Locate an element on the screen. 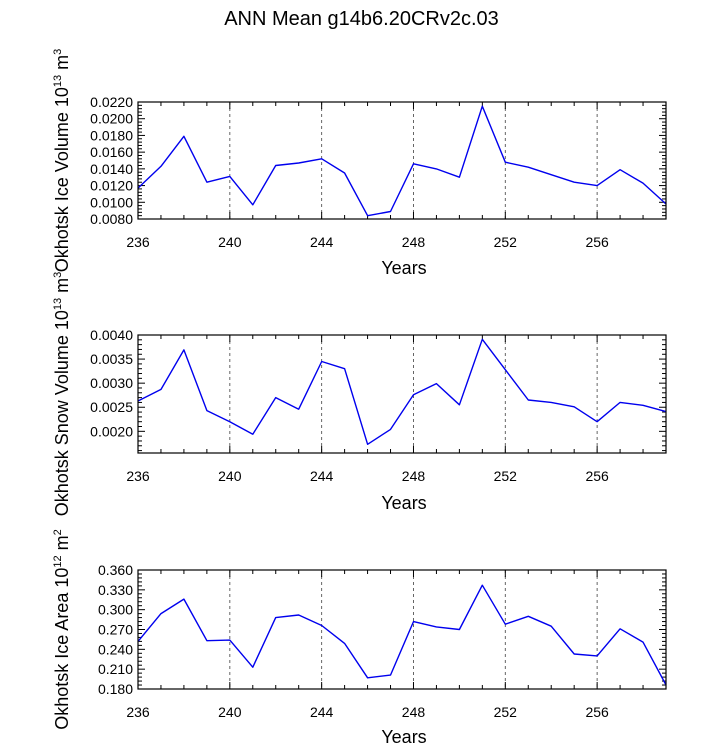 The height and width of the screenshot is (749, 723). y-tick-label: 0.180 is located at coordinates (115, 689).